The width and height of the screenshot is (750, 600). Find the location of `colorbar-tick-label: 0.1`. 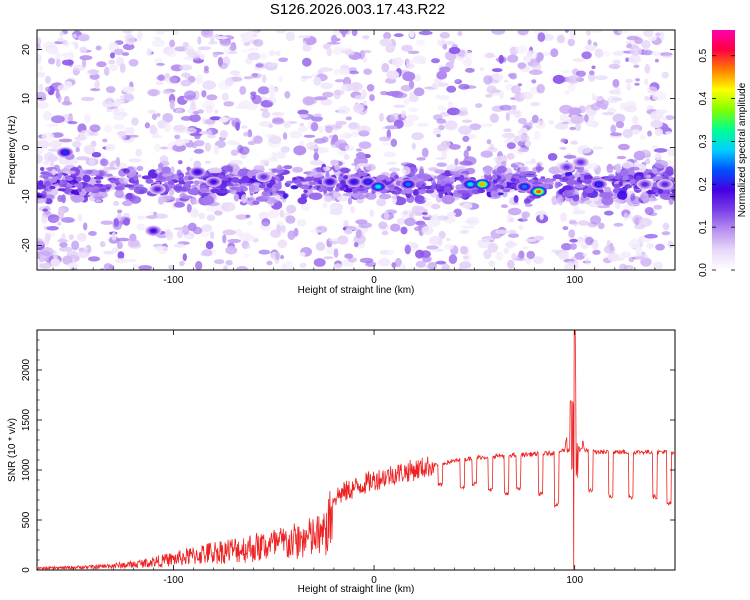

colorbar-tick-label: 0.1 is located at coordinates (703, 227).